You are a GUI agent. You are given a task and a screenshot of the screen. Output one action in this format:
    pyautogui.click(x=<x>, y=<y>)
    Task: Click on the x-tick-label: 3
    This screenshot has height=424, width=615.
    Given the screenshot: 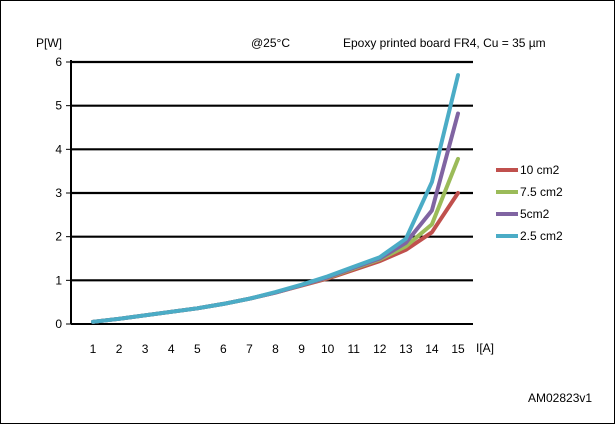 What is the action you would take?
    pyautogui.click(x=145, y=349)
    